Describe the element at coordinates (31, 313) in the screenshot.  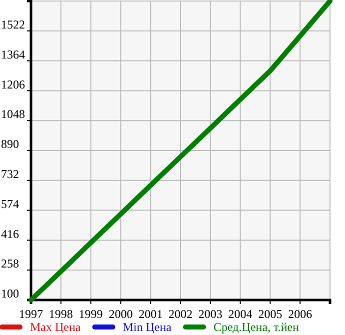
I see `x-tick-label: 1997` at that location.